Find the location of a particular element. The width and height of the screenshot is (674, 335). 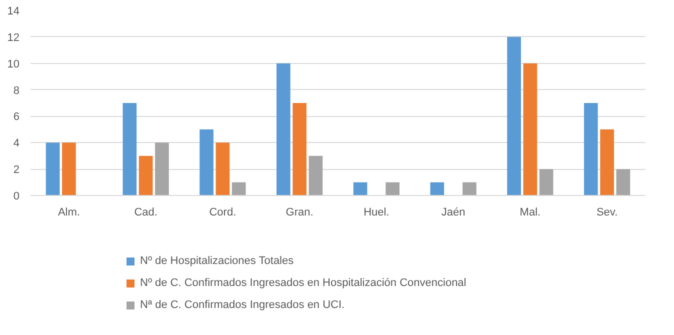

x-tick-label: Alm. is located at coordinates (69, 212).